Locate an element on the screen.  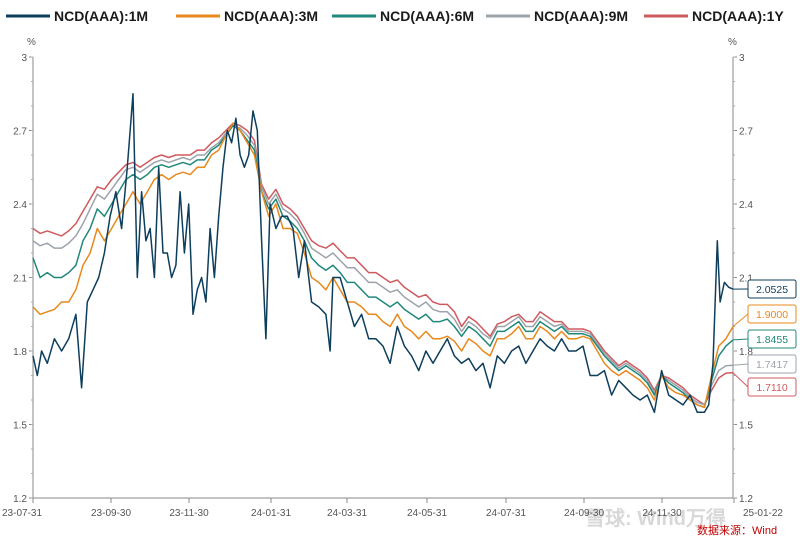
y-tick-label-right: 2.4 is located at coordinates (746, 205).